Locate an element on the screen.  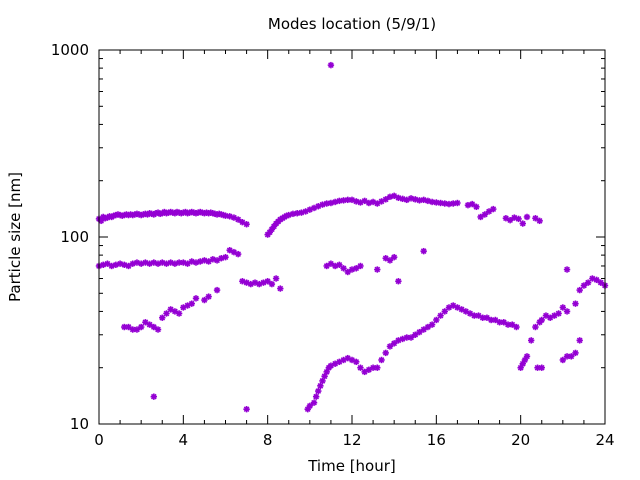
chart-title: Modes location (5/9/1) is located at coordinates (352, 24).